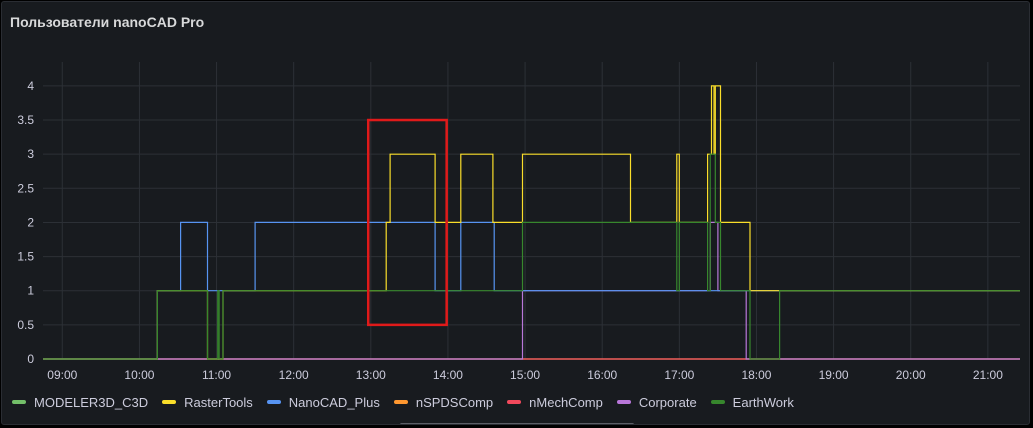  What do you see at coordinates (517, 423) in the screenshot?
I see `horizontal-scrollbar` at bounding box center [517, 423].